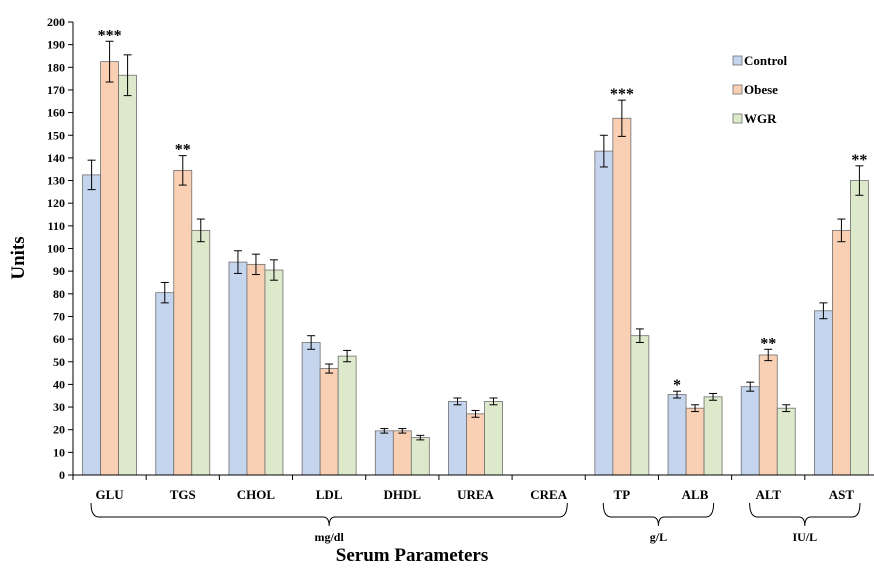 This screenshot has width=874, height=568. I want to click on x-tick-label: AST, so click(842, 494).